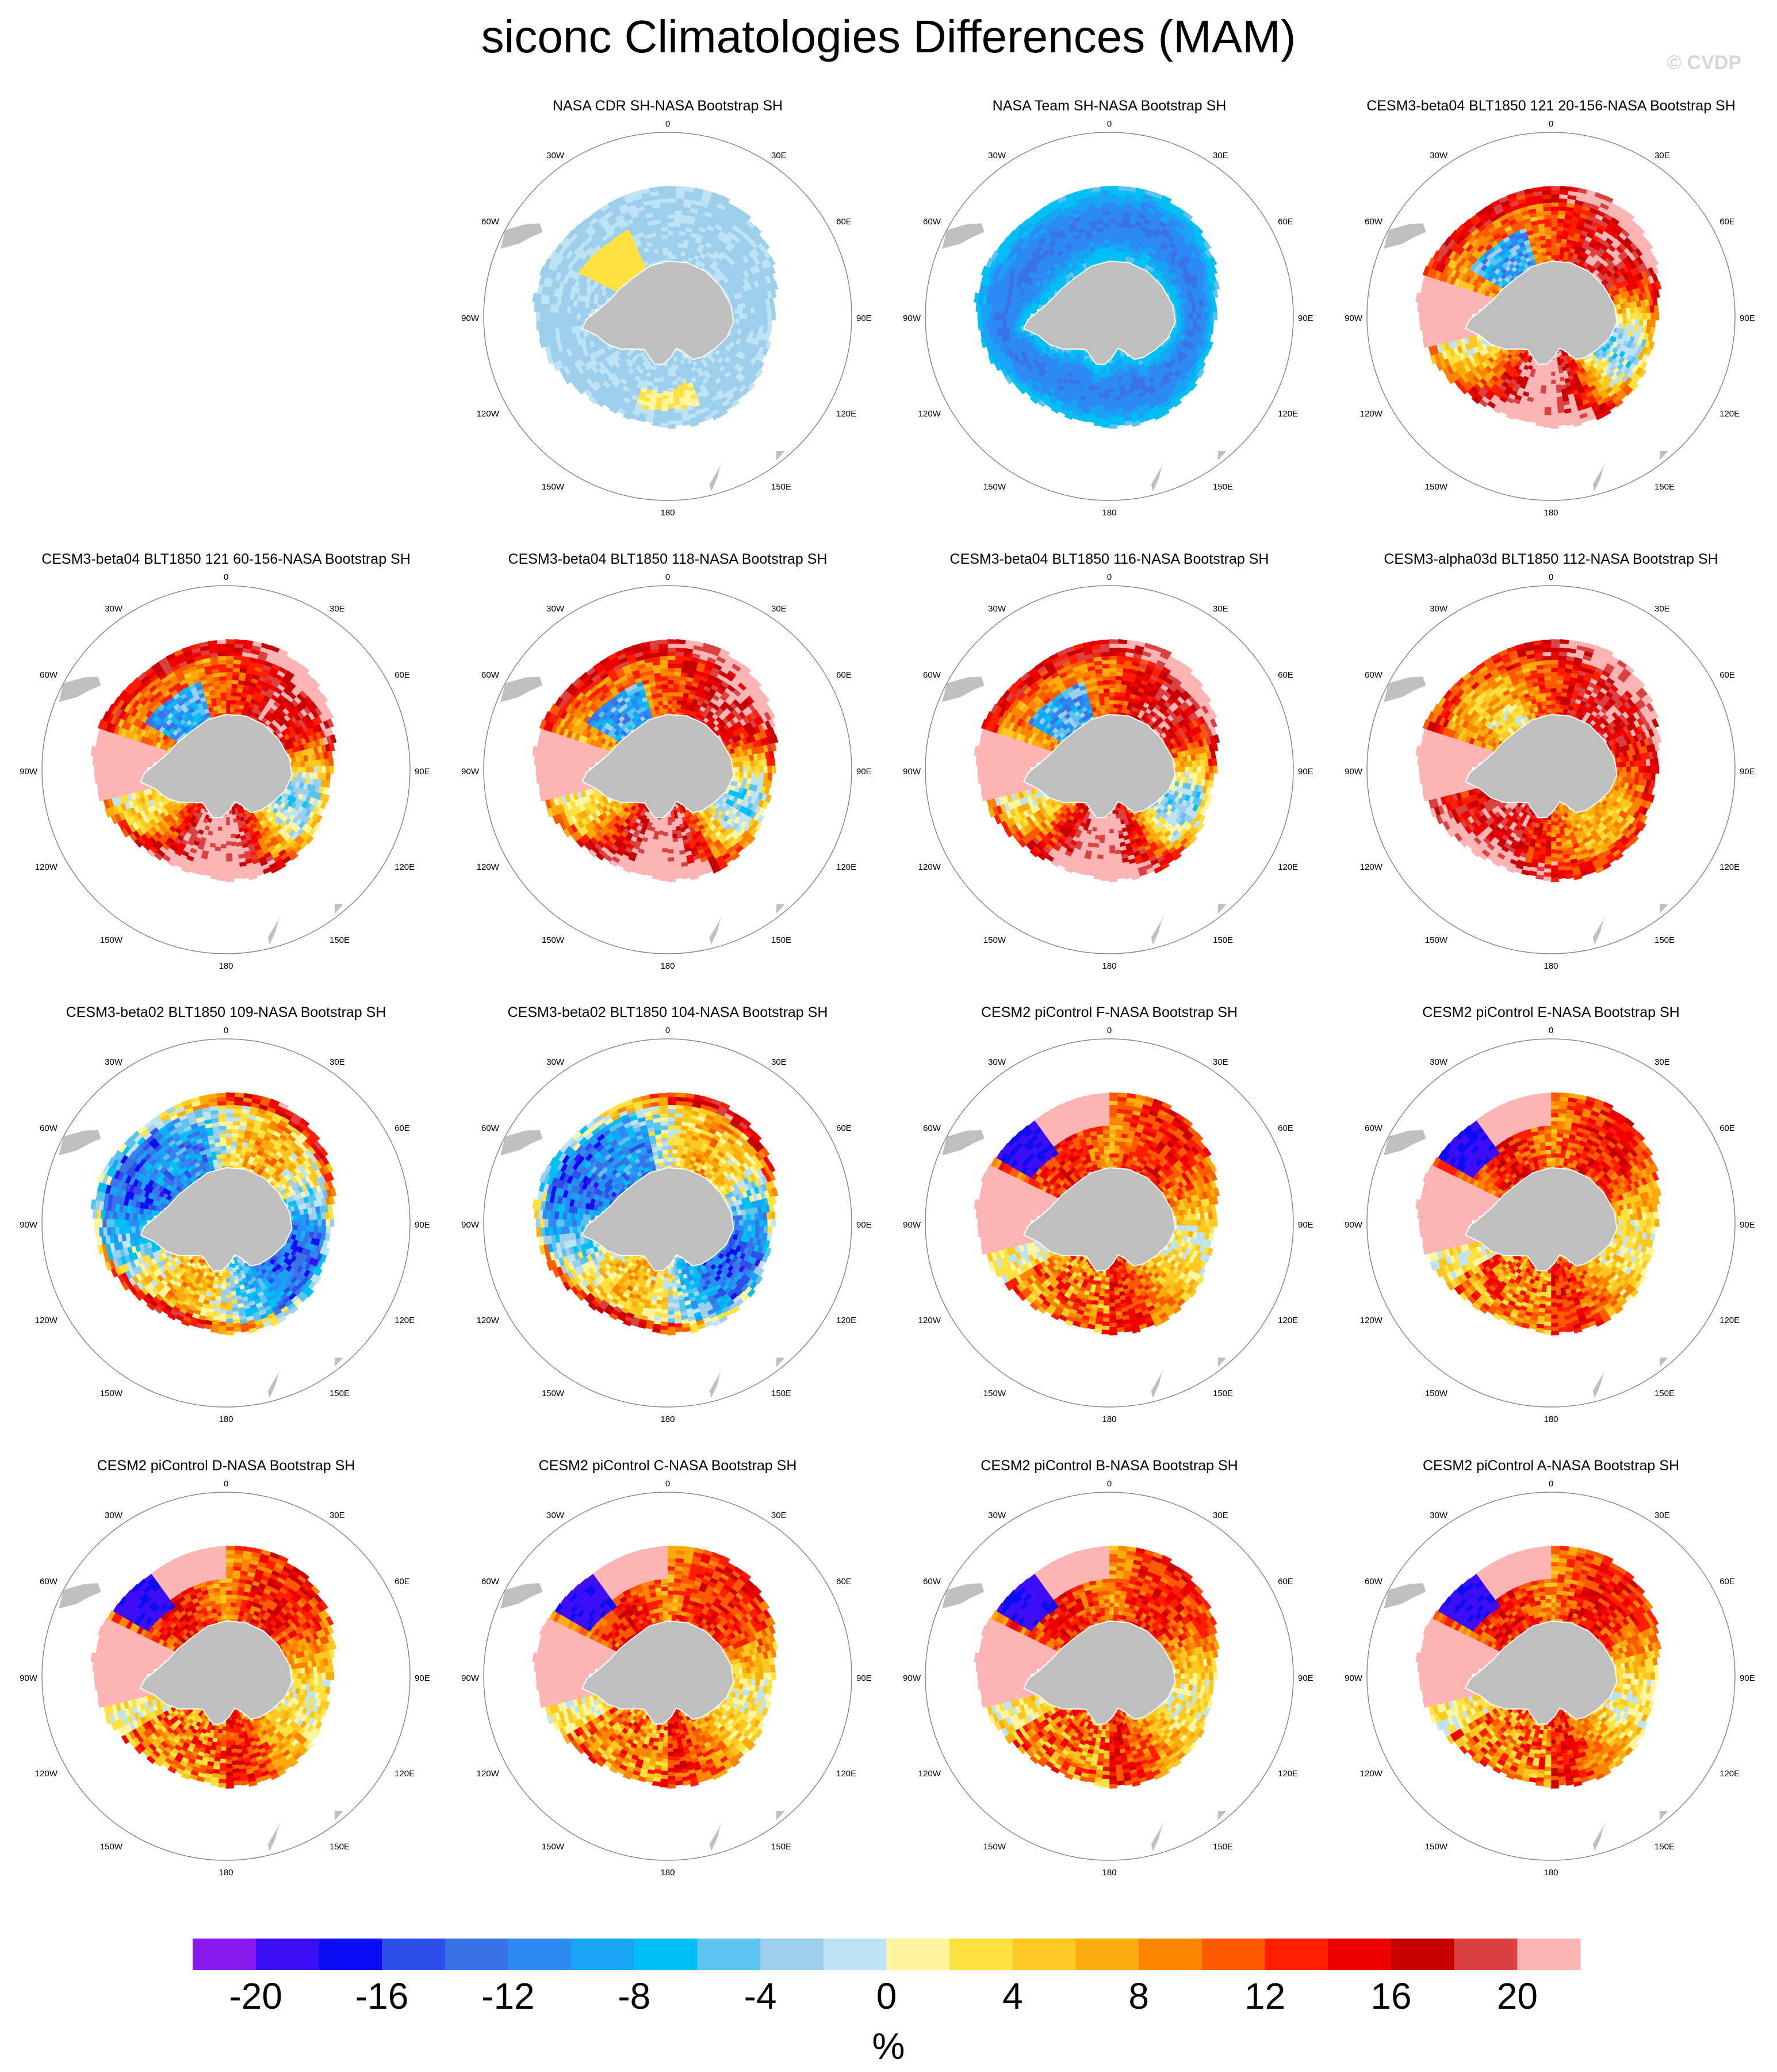 The height and width of the screenshot is (2072, 1777). I want to click on longitude-label: 0, so click(1551, 125).